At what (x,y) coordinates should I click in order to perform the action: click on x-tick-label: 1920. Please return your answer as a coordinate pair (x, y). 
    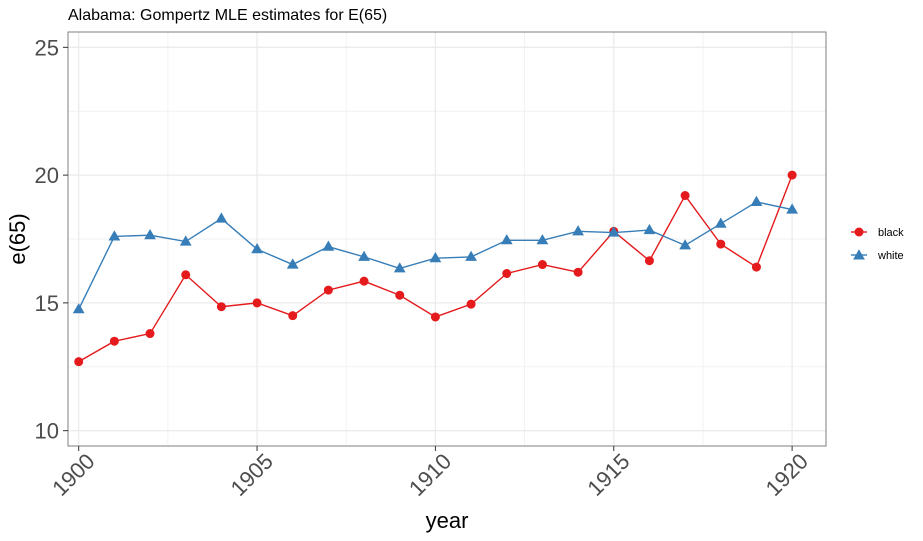
    Looking at the image, I should click on (787, 475).